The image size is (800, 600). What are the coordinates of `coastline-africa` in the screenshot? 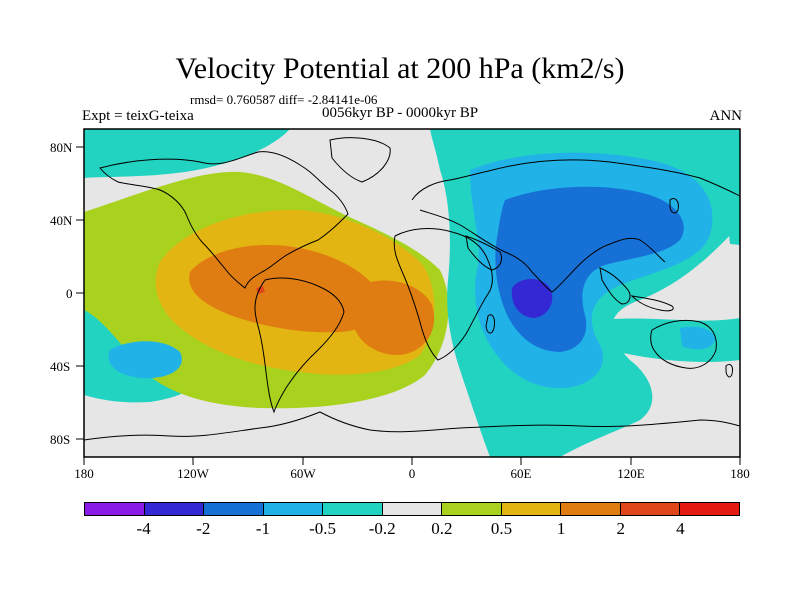 It's located at (443, 294).